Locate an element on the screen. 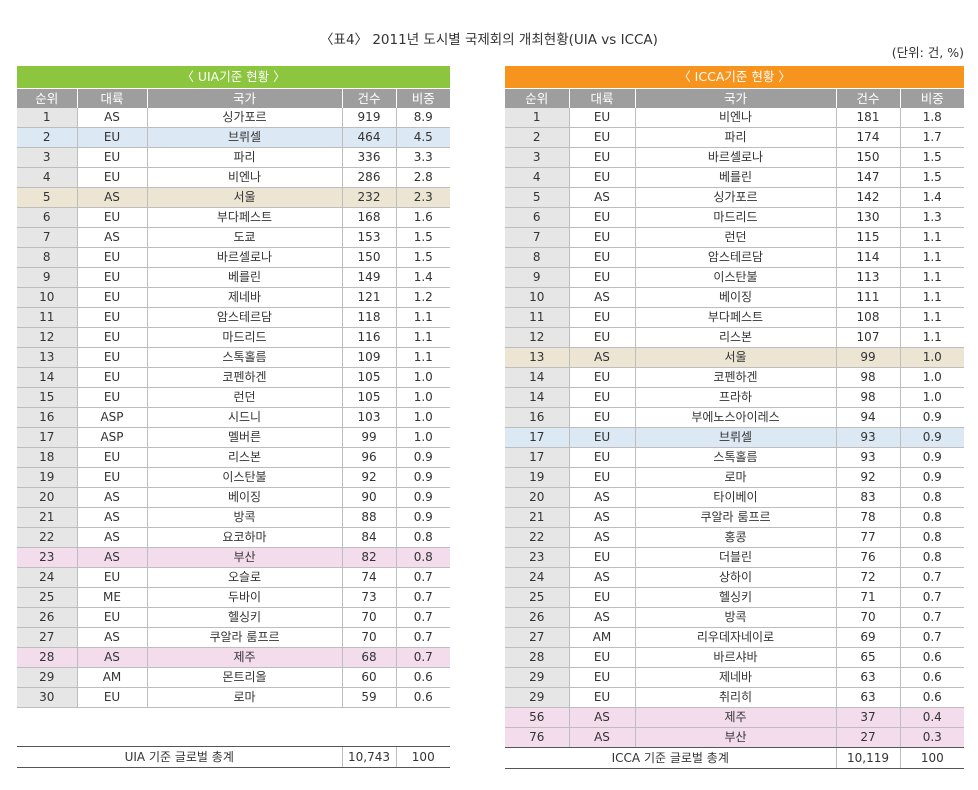  cell-rank: 7 is located at coordinates (537, 237).